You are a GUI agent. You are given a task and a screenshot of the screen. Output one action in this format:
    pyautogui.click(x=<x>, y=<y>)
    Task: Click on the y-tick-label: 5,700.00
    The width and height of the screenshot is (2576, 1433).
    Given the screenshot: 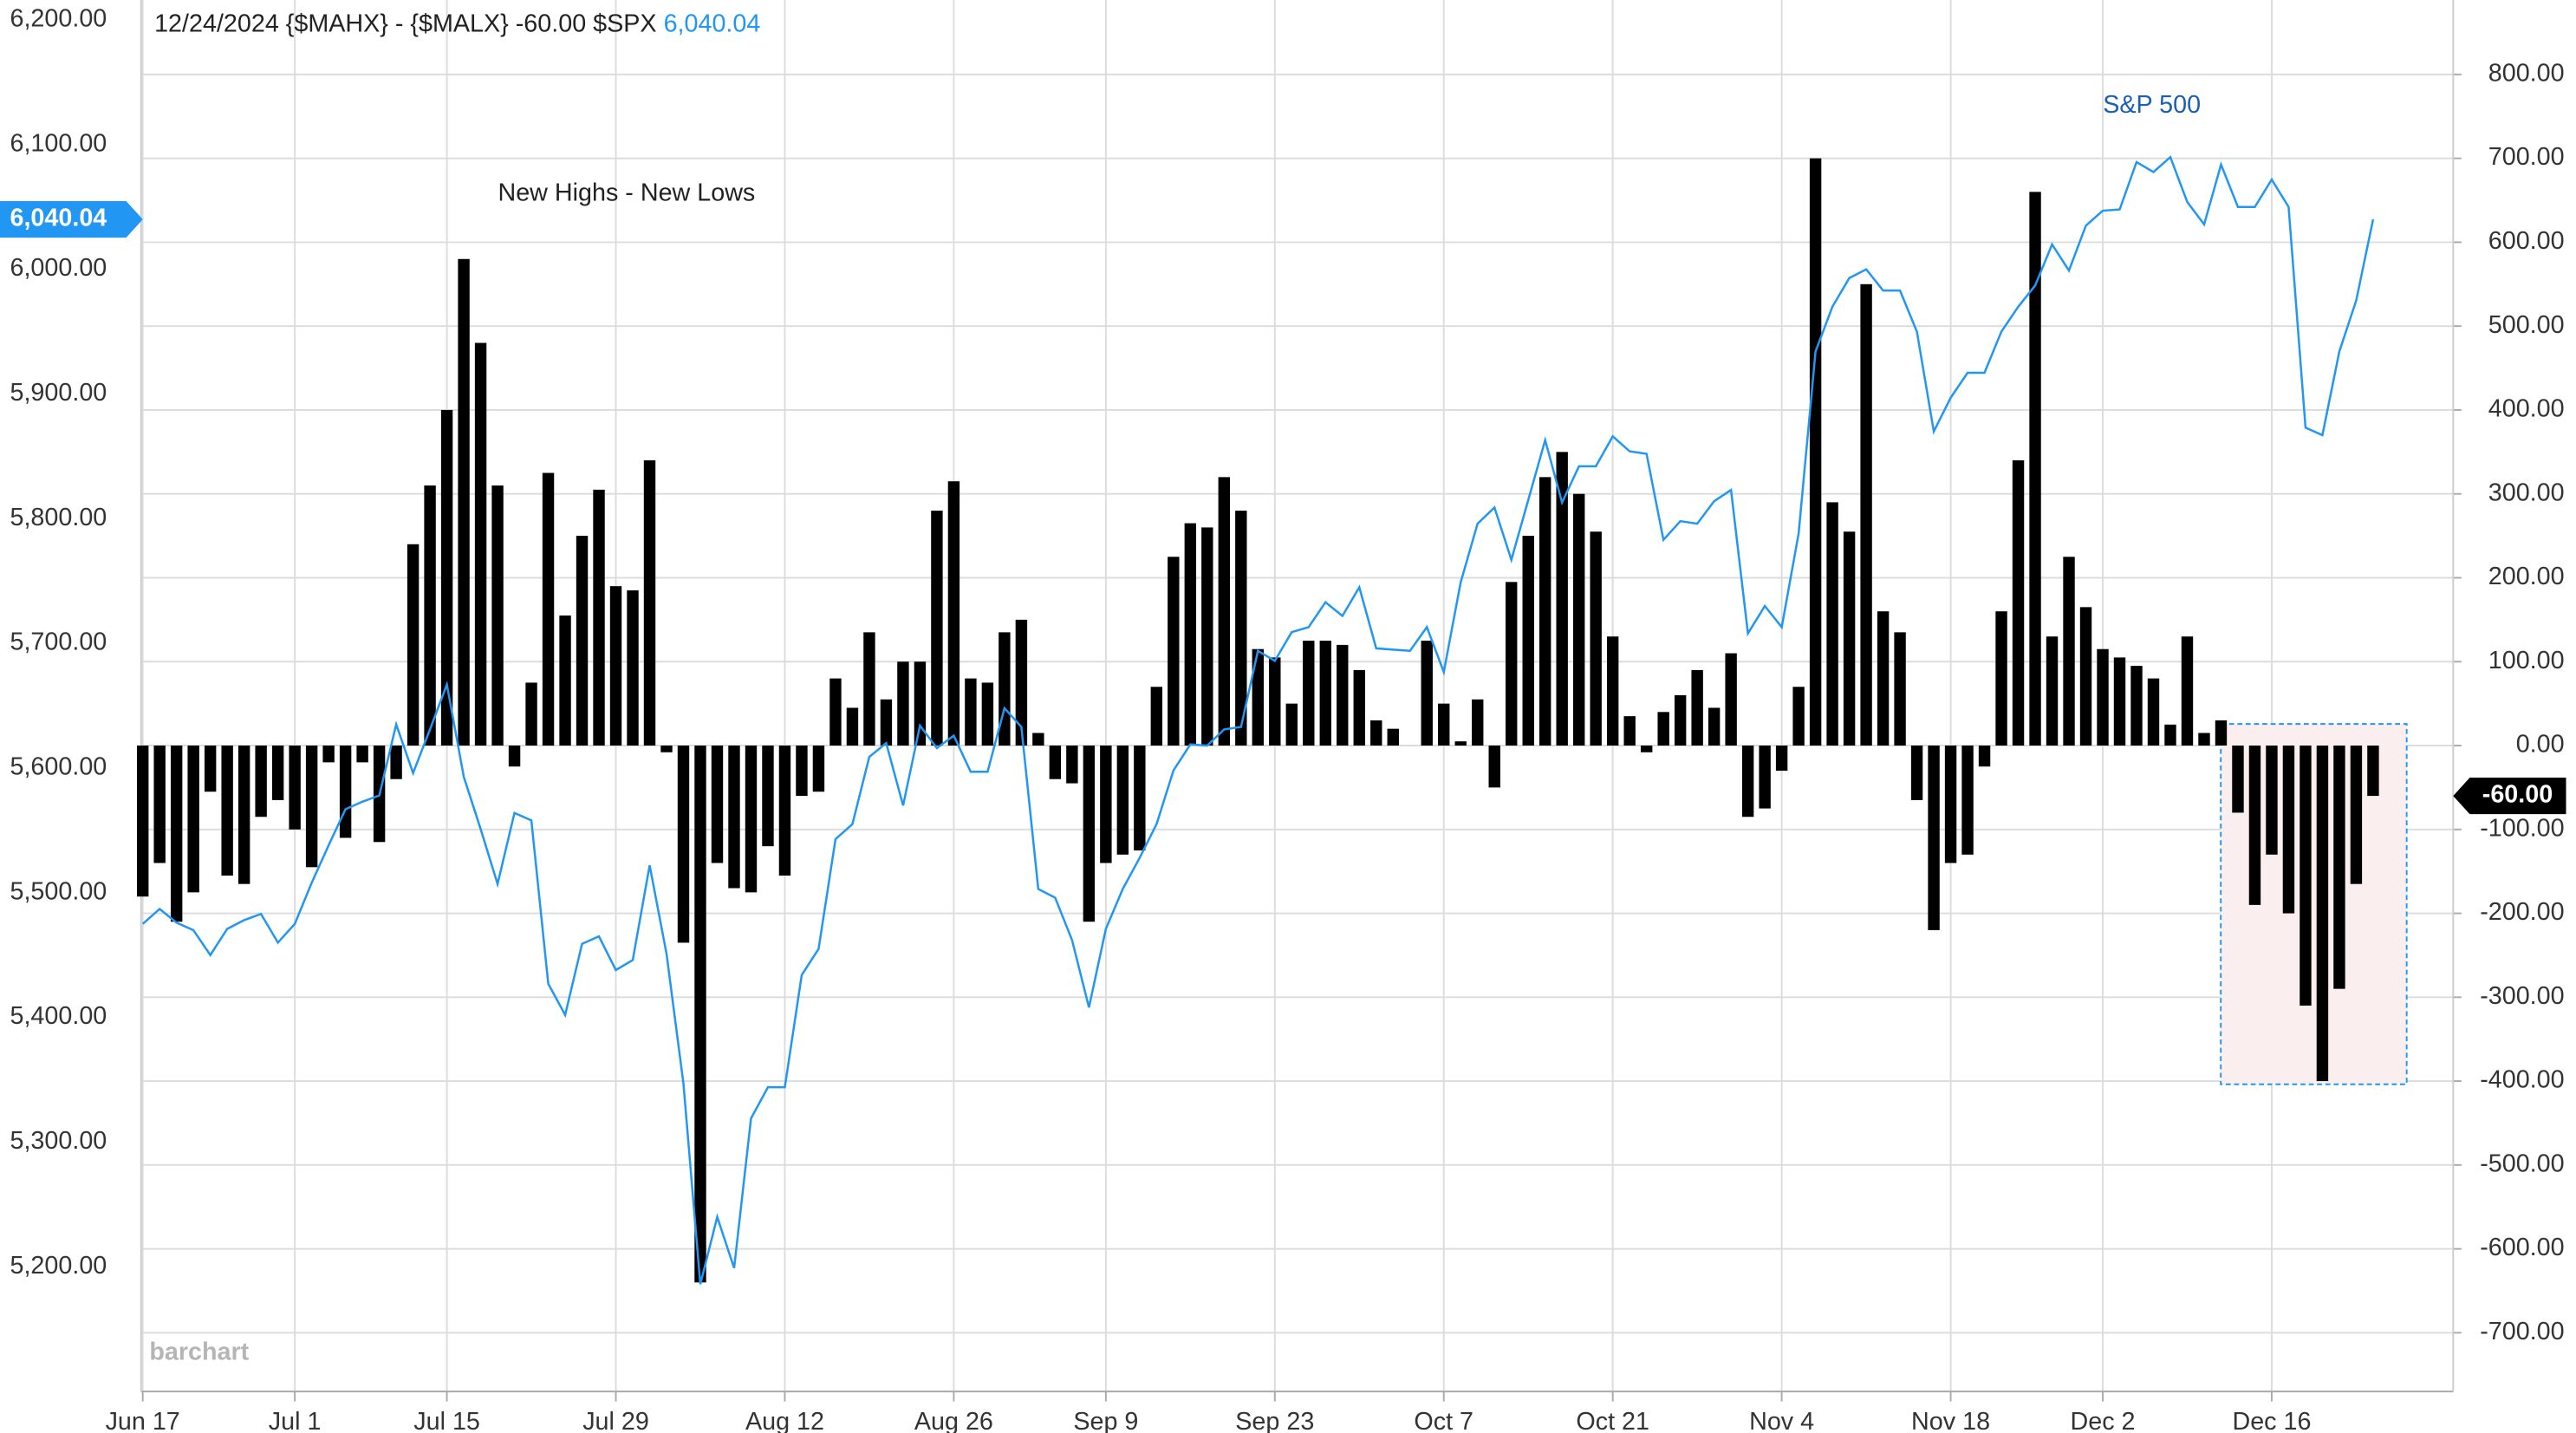 What is the action you would take?
    pyautogui.click(x=58, y=642)
    